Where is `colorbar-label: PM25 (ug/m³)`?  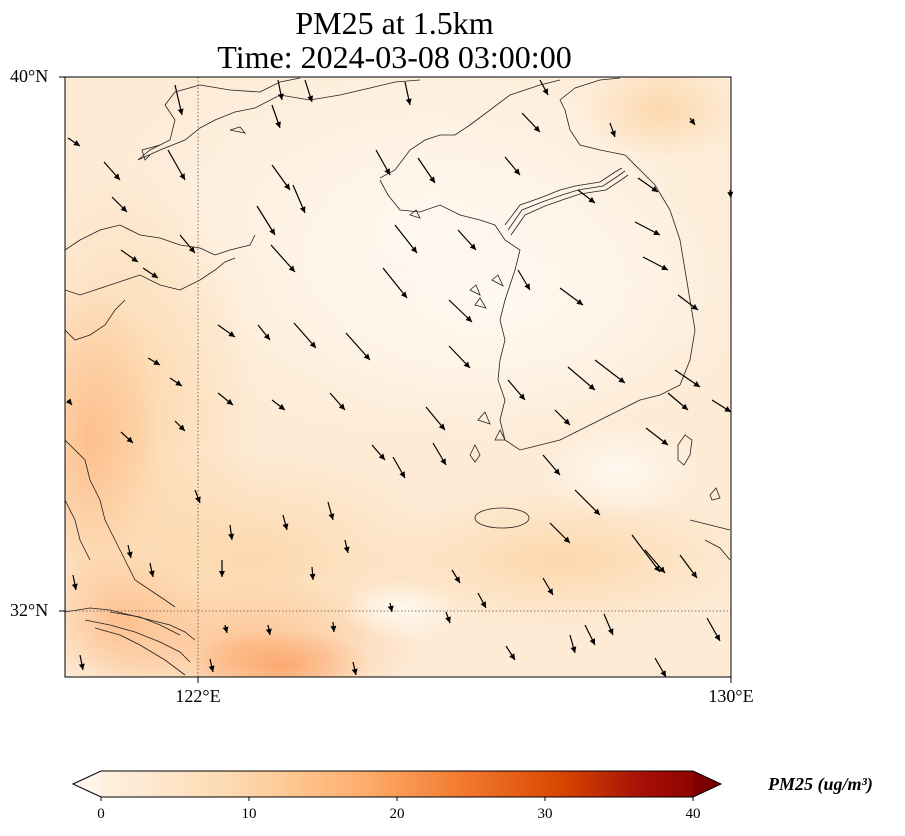 colorbar-label: PM25 (ug/m³) is located at coordinates (820, 784).